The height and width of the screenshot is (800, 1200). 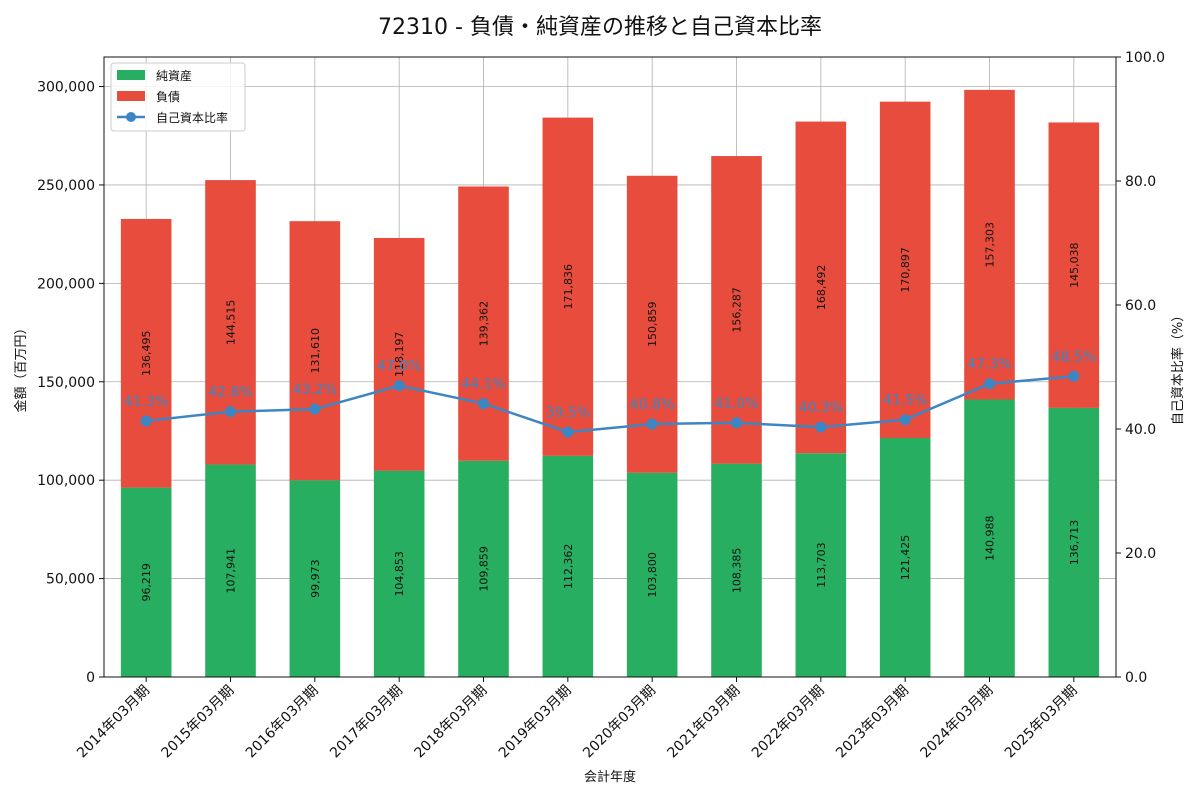 I want to click on bar-label-net-assets: 113,703, so click(x=821, y=565).